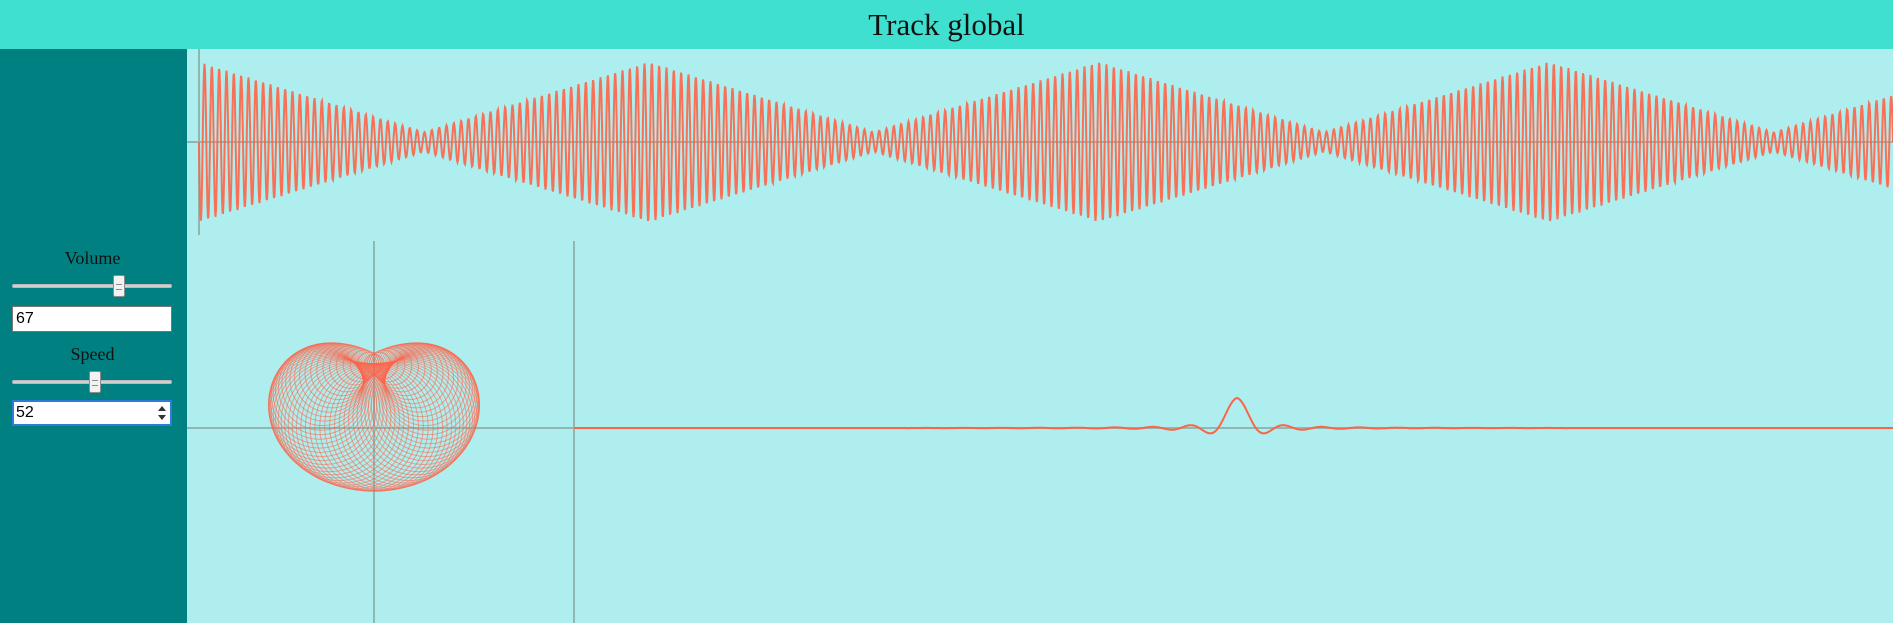  Describe the element at coordinates (92, 319) in the screenshot. I see `volume-input: 67` at that location.